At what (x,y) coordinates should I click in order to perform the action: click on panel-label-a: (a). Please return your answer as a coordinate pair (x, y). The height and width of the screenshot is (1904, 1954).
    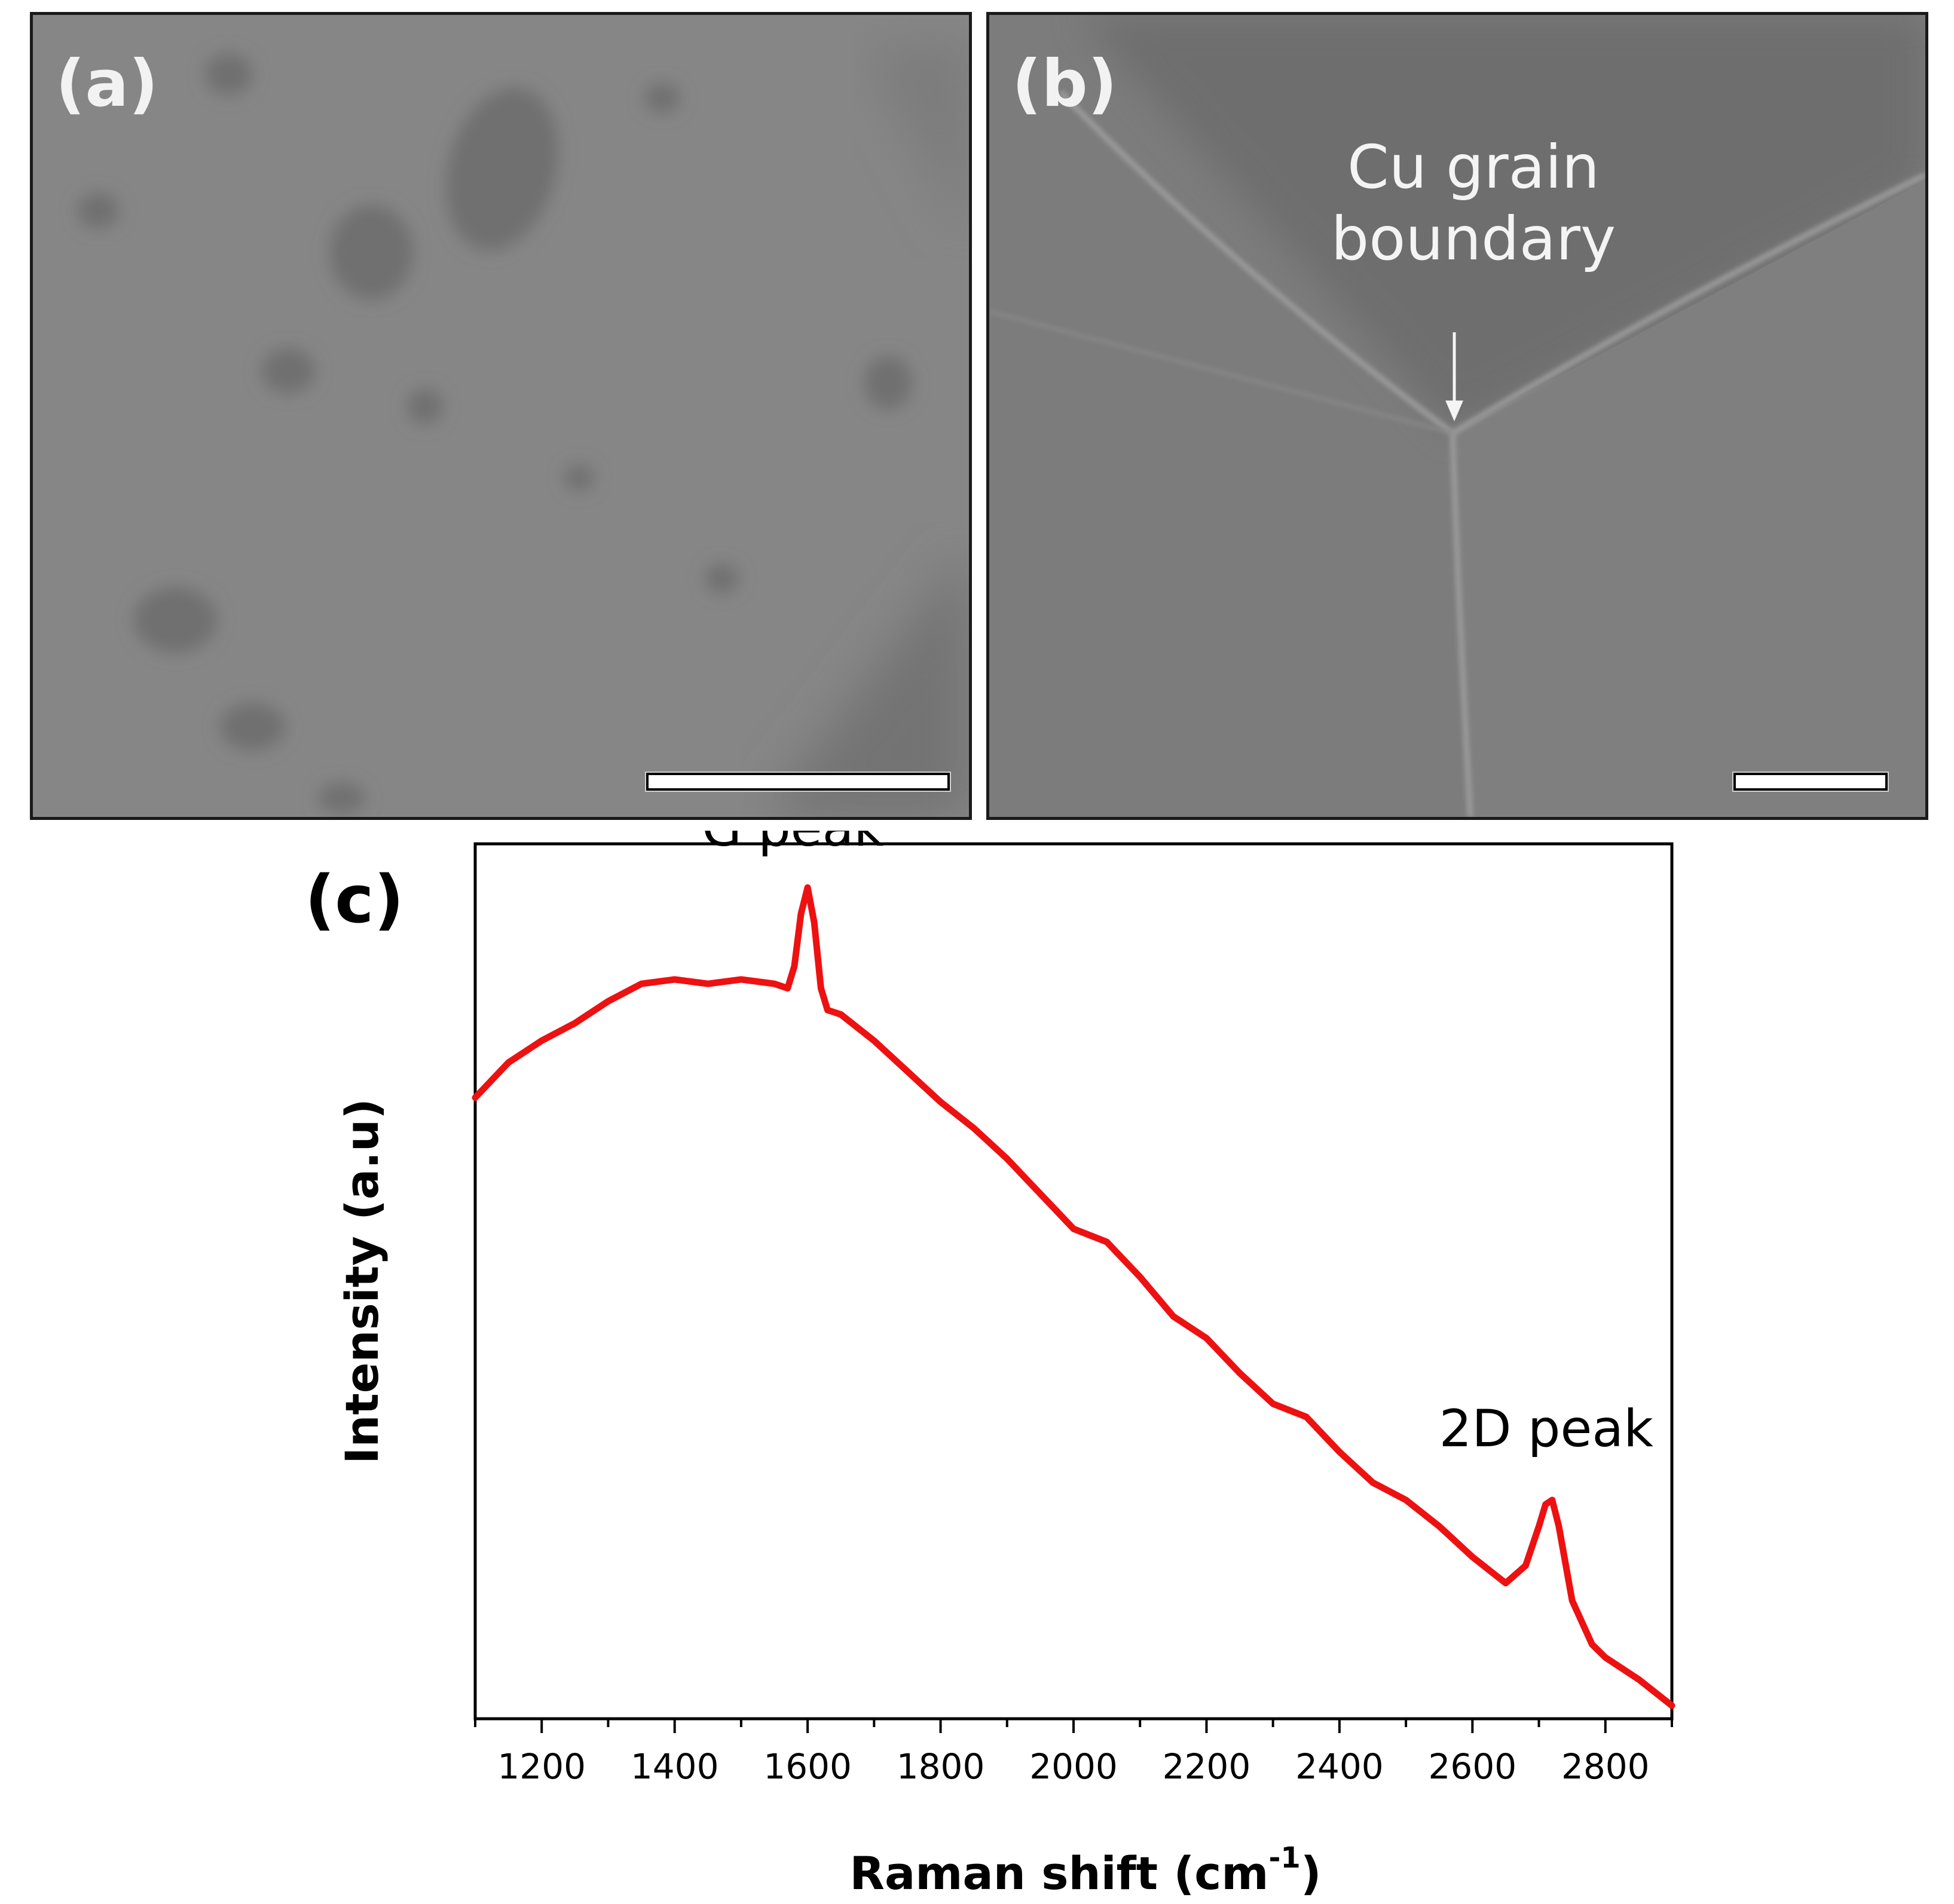
    Looking at the image, I should click on (107, 84).